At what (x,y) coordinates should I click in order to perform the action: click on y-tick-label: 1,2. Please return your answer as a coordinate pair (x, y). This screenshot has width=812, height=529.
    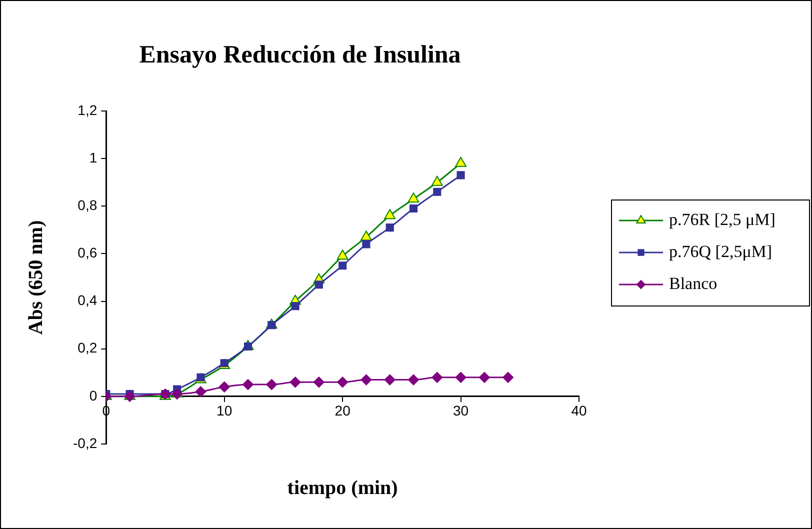
    Looking at the image, I should click on (88, 110).